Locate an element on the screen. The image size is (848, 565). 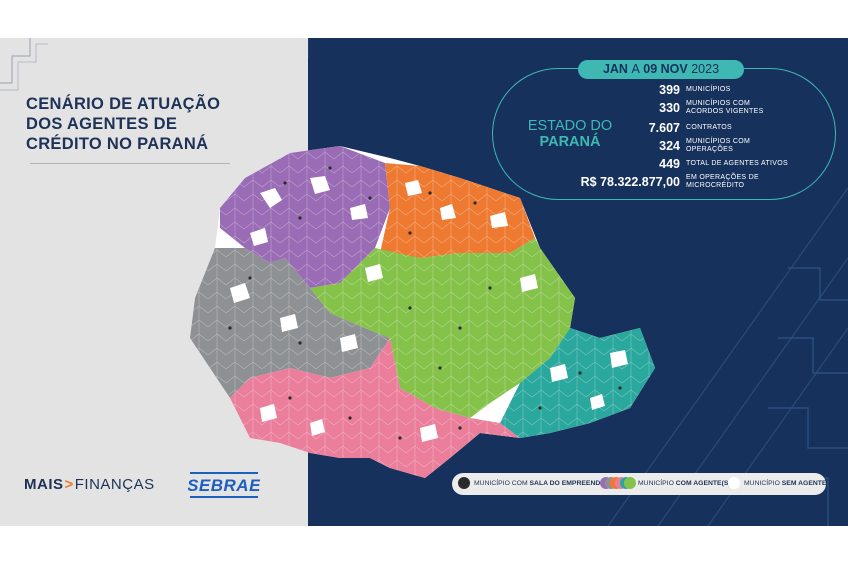
dark-dot-icon is located at coordinates (464, 483).